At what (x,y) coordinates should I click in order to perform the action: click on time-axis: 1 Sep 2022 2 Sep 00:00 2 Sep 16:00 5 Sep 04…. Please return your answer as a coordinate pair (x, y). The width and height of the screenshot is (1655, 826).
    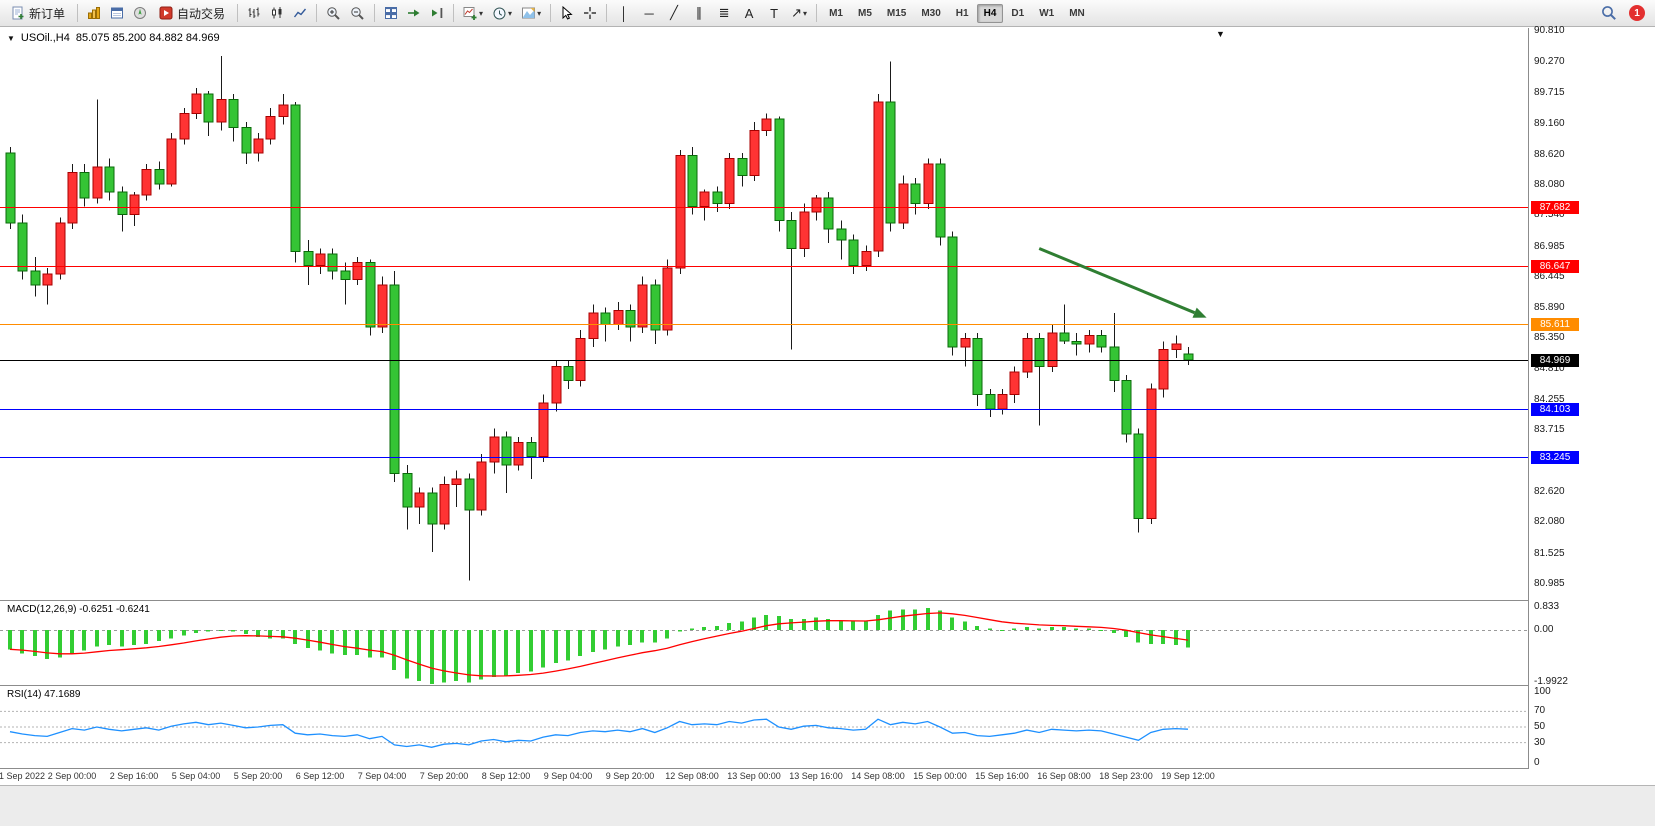
    Looking at the image, I should click on (827, 776).